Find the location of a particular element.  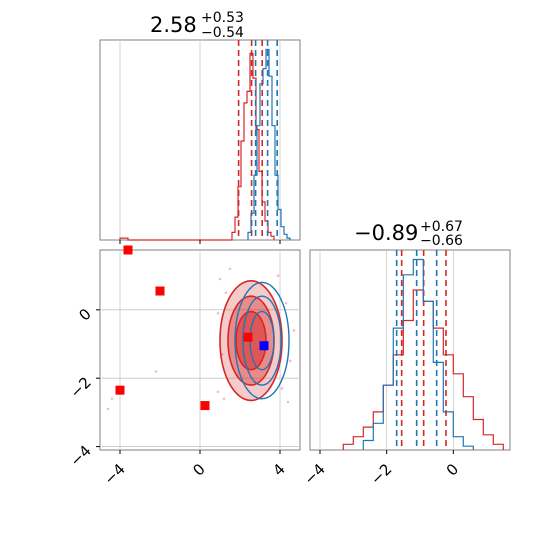

title-param1-value: 2.58 is located at coordinates (173, 25).